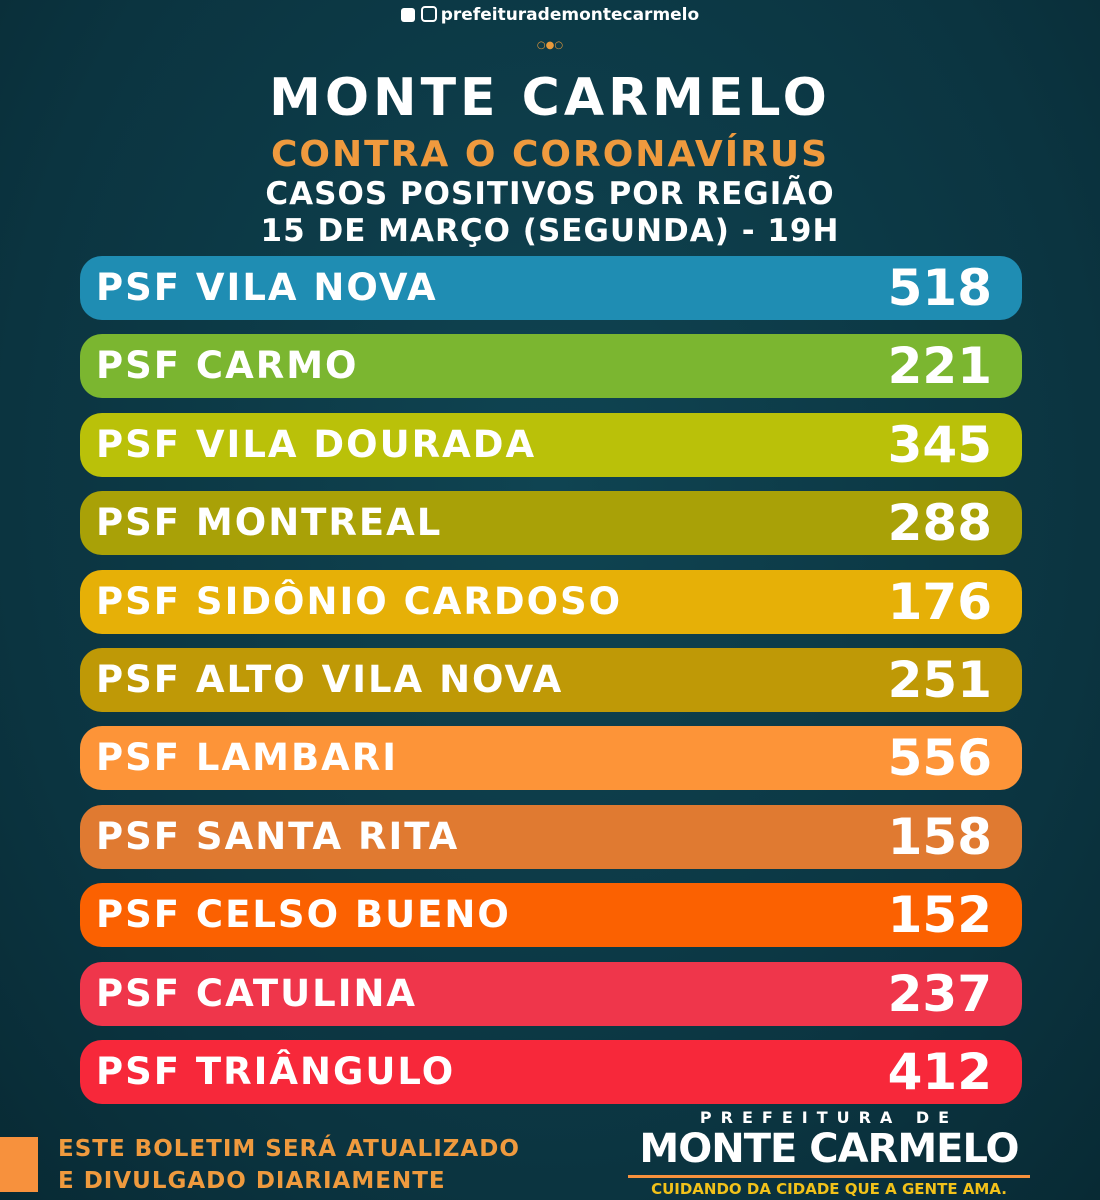  I want to click on region-label: PSF VILA NOVA, so click(267, 287).